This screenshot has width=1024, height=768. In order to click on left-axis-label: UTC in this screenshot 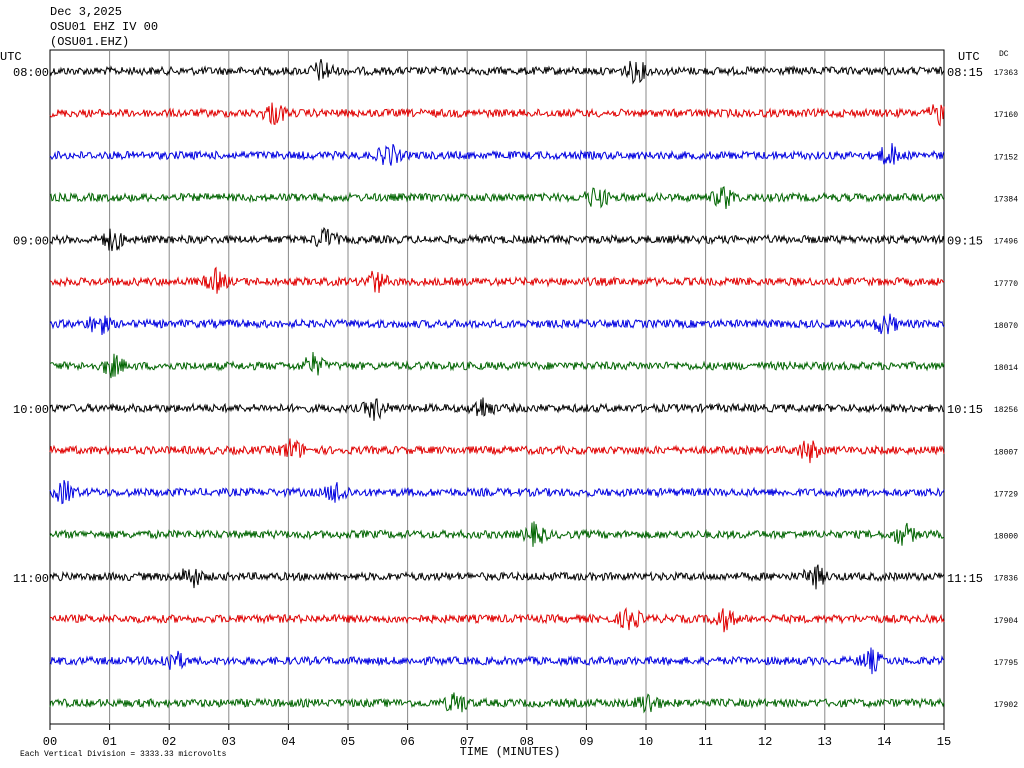, I will do `click(11, 57)`.